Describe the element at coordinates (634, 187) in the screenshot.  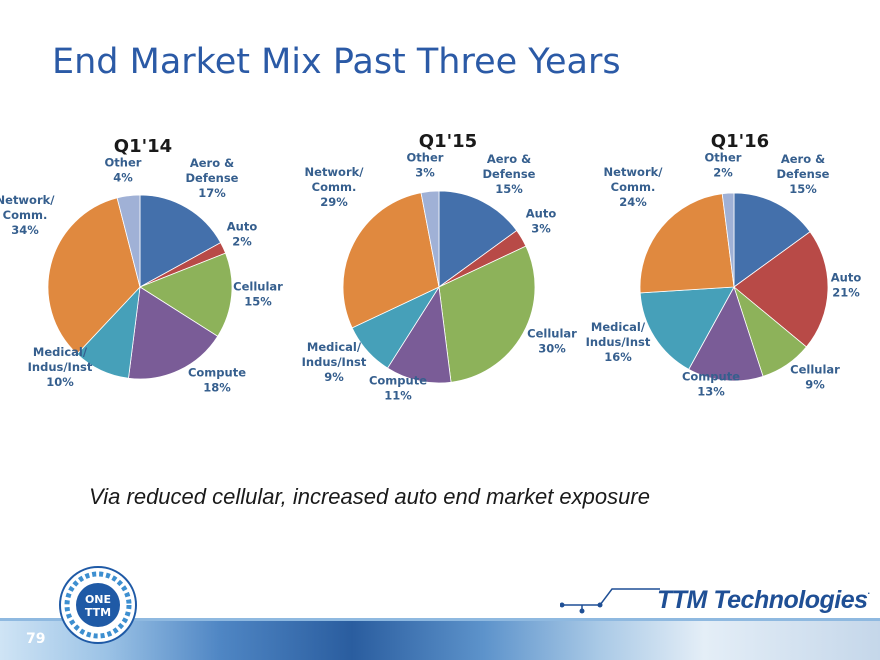
I see `slice-label-network: Network/Comm. 24%` at that location.